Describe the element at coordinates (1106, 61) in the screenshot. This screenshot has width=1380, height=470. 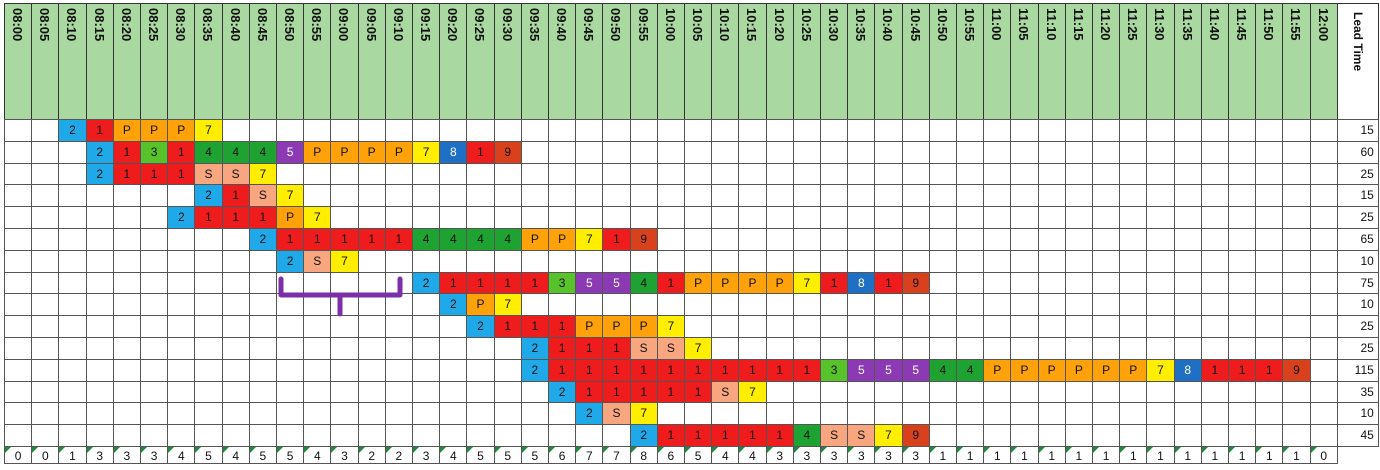
I see `time-header: 11:20` at that location.